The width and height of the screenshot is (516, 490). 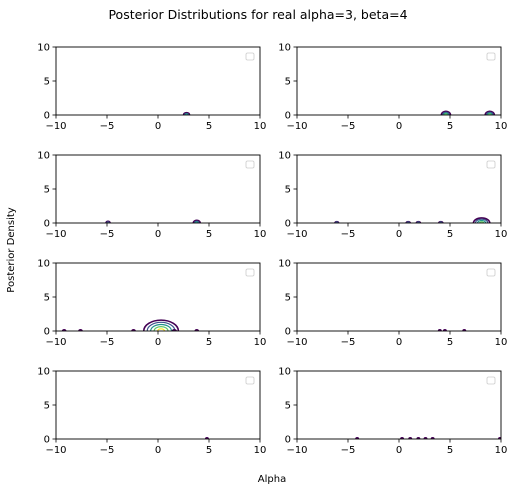 What do you see at coordinates (11, 249) in the screenshot?
I see `y-axis-label: Posterior Density` at bounding box center [11, 249].